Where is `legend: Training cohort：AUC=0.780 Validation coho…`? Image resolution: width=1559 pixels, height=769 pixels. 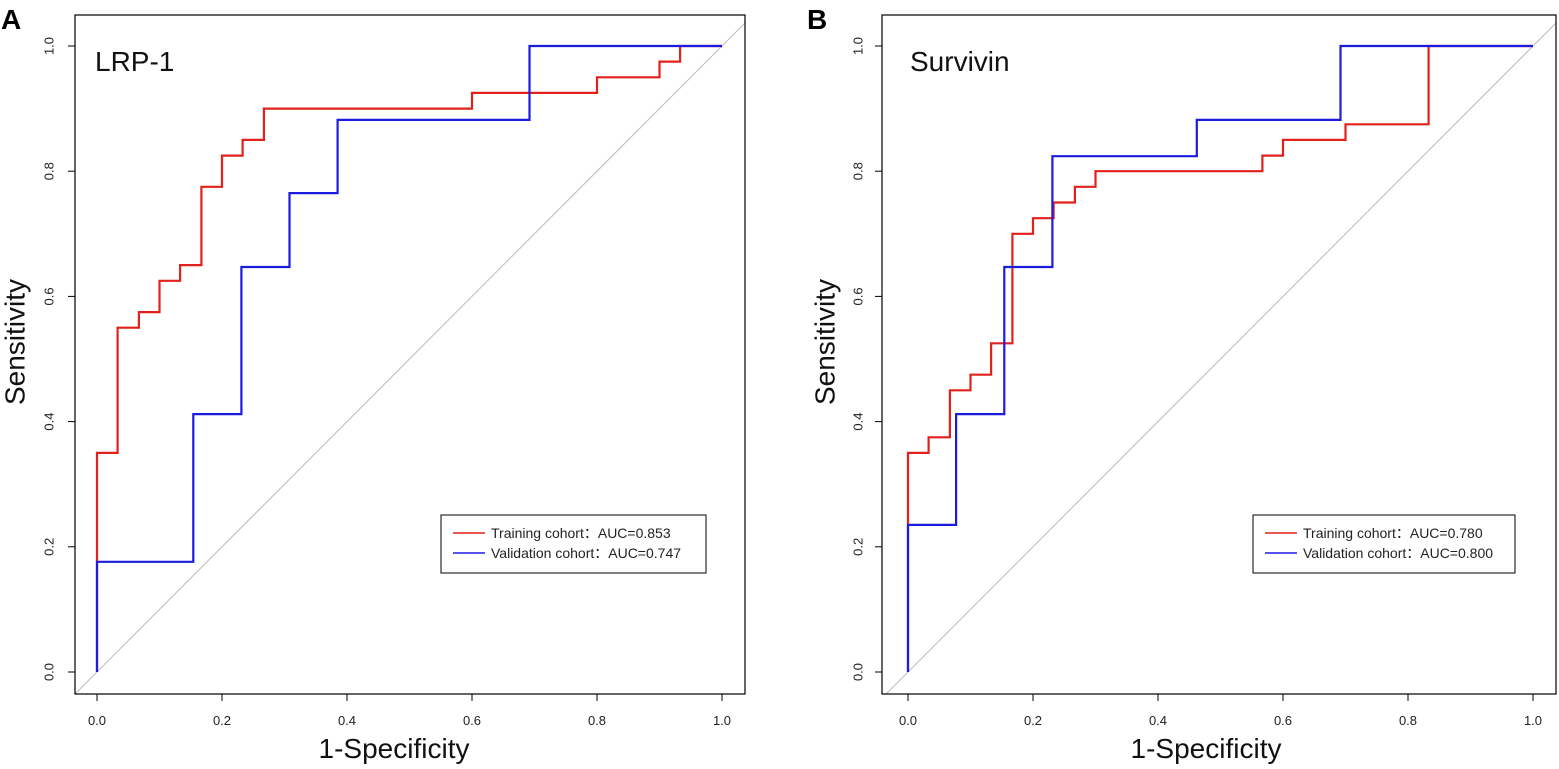
legend: Training cohort：AUC=0.780 Validation coho… is located at coordinates (1384, 544).